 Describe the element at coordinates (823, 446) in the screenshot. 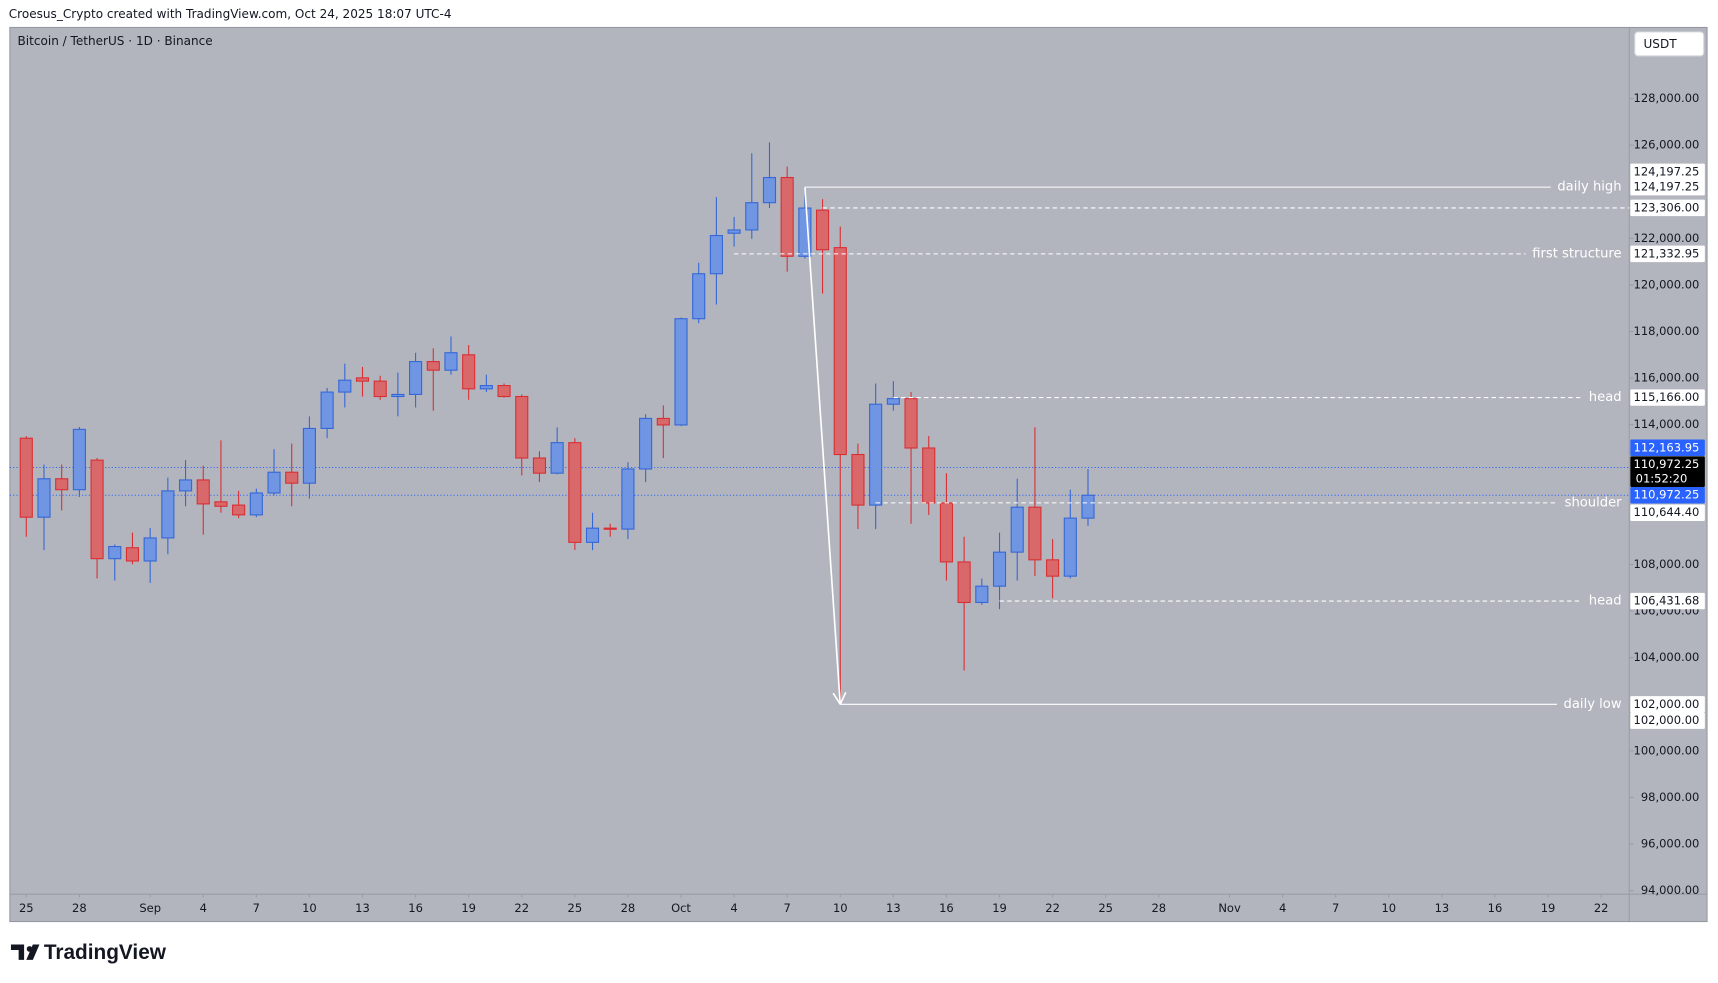

I see `arrow-shaft` at that location.